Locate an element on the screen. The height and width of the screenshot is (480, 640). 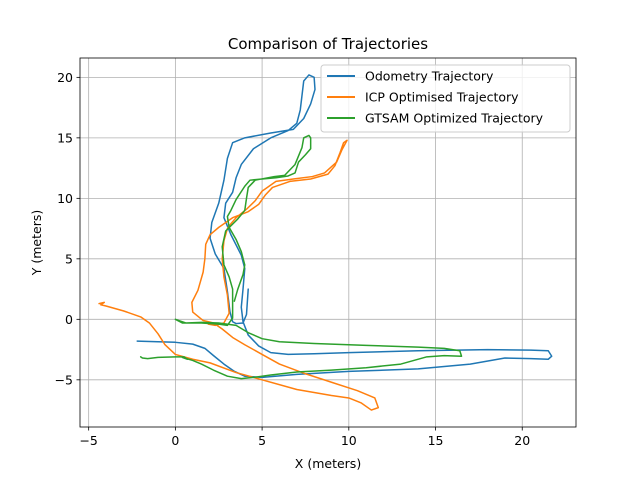
y-tick-label: 0 is located at coordinates (69, 319).